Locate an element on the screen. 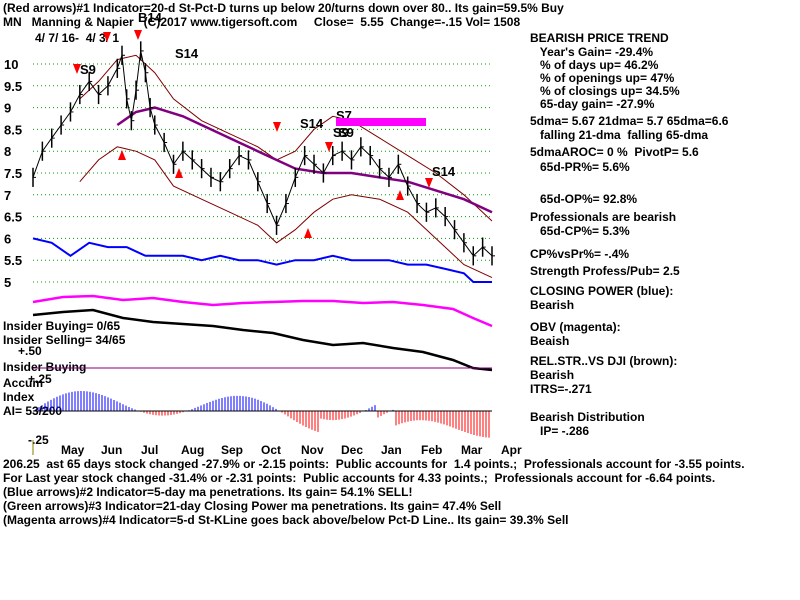 Image resolution: width=800 pixels, height=600 pixels. right-panel-line: 5dma= 5.67 21dma= 5.7 65dma=6.6 is located at coordinates (629, 121).